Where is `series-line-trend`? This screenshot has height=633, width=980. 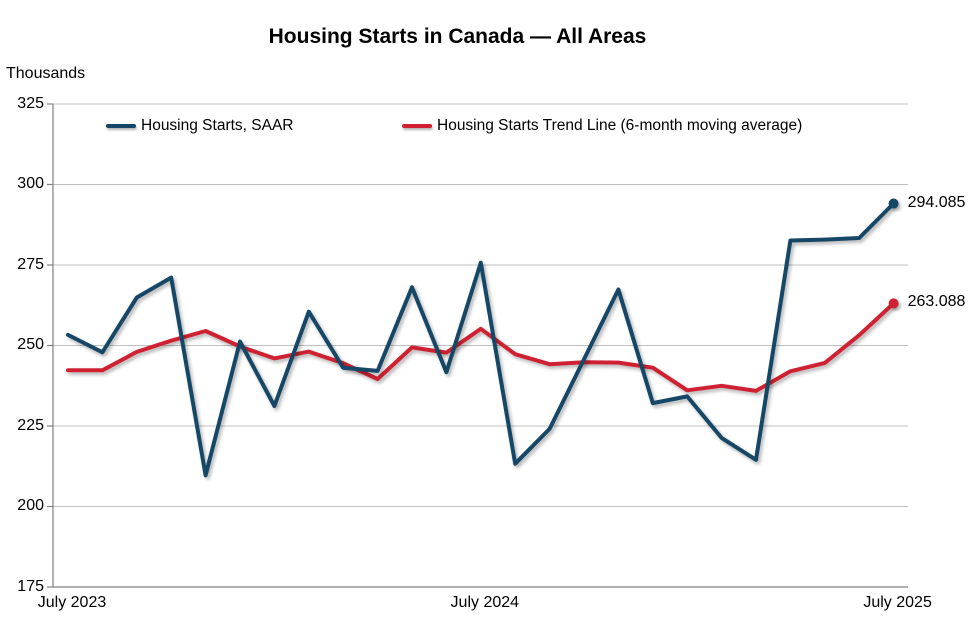
series-line-trend is located at coordinates (481, 347).